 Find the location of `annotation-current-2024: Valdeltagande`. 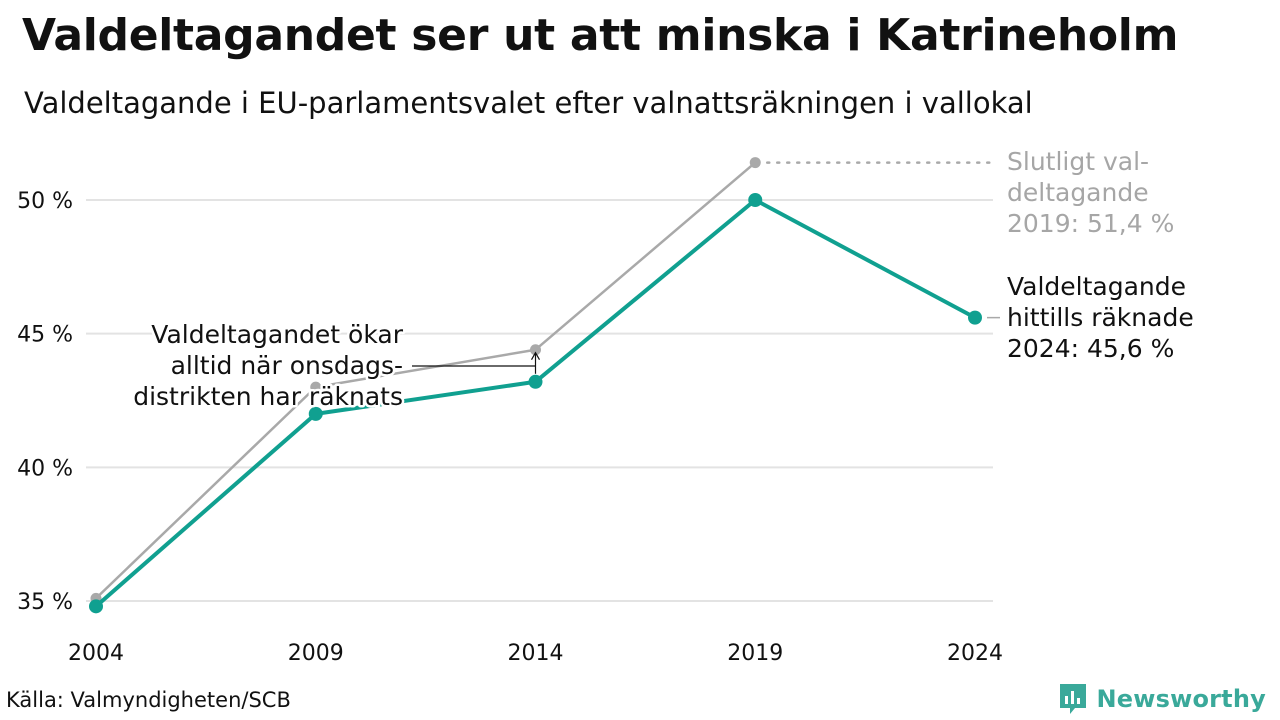

annotation-current-2024: Valdeltagande is located at coordinates (1096, 286).